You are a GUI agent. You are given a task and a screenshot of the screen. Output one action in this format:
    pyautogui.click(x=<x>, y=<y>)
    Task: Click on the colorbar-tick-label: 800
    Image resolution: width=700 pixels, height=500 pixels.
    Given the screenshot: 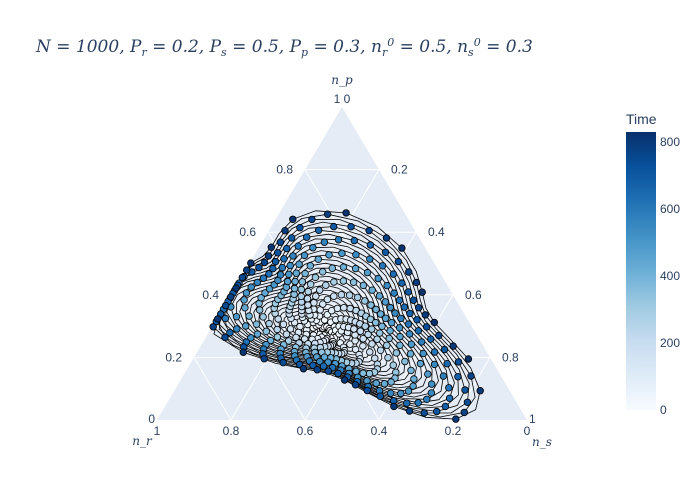 What is the action you would take?
    pyautogui.click(x=670, y=142)
    